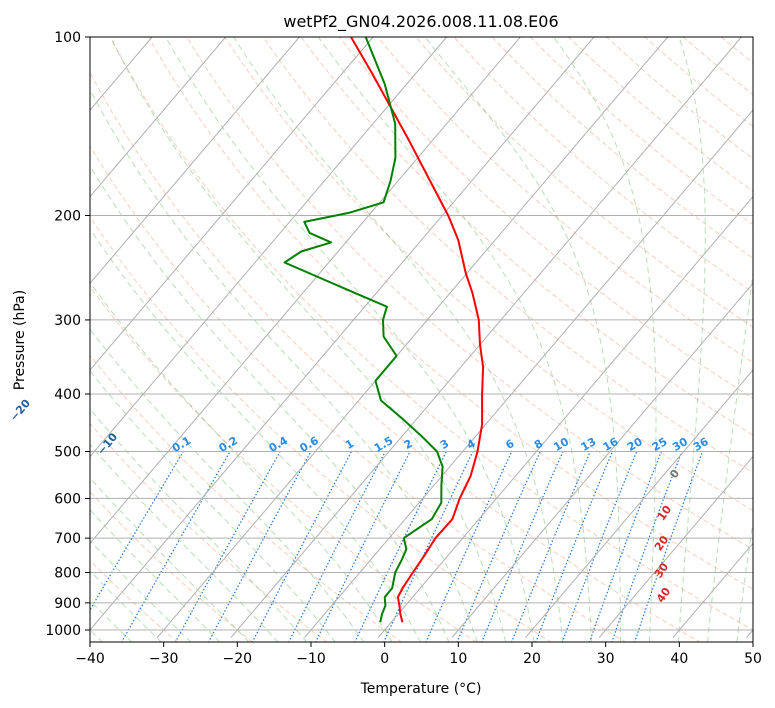 The width and height of the screenshot is (775, 708). Describe the element at coordinates (67, 217) in the screenshot. I see `y-tick-label: 200` at that location.